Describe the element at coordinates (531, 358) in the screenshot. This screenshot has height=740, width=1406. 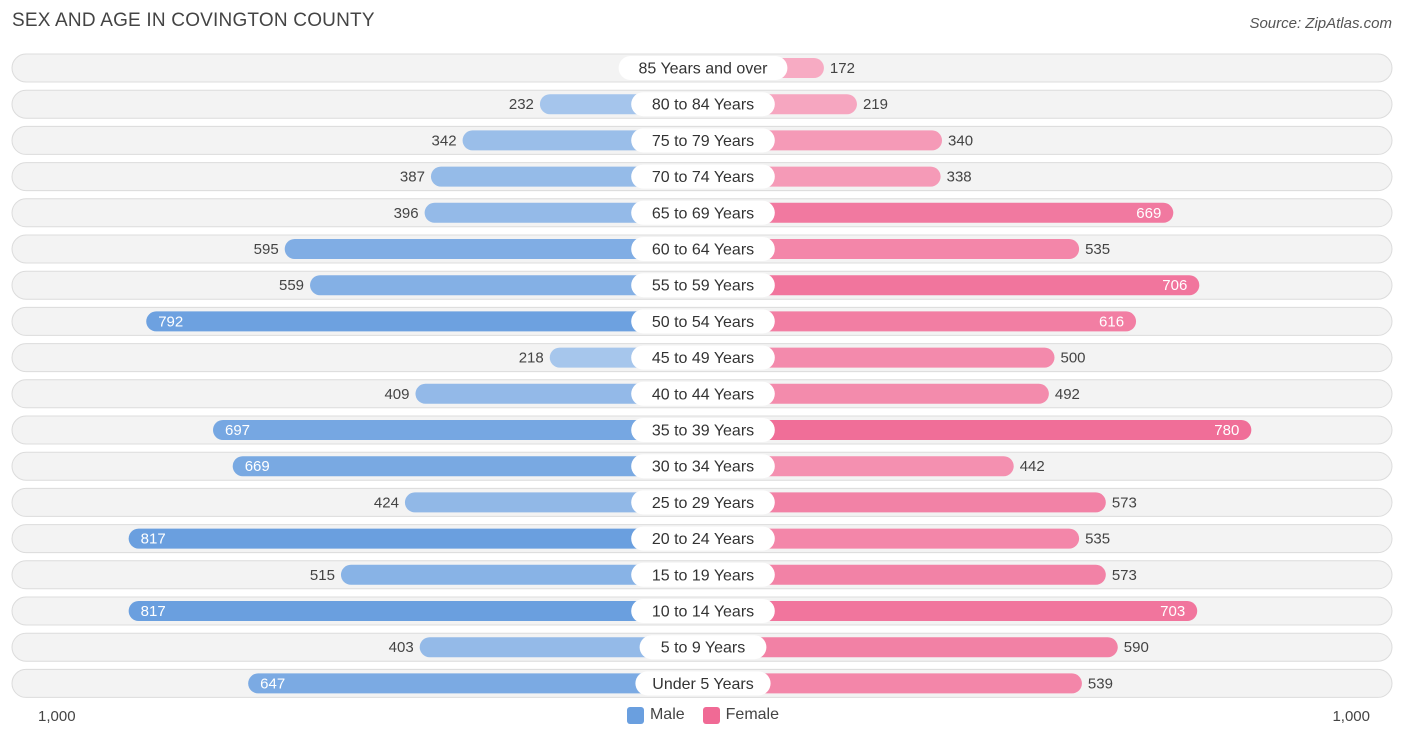
I see `data-label-male: 218` at that location.